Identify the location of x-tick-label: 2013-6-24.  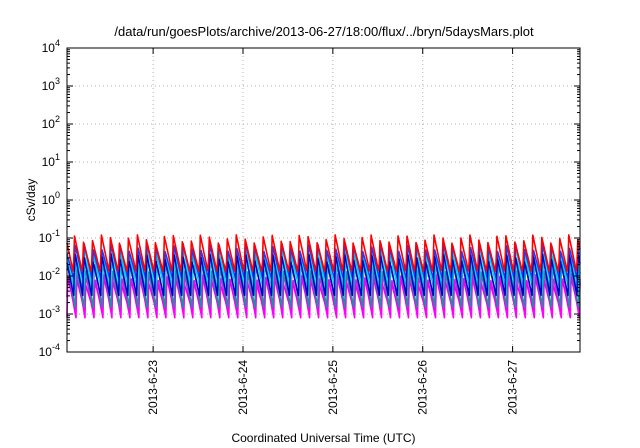
(243, 387).